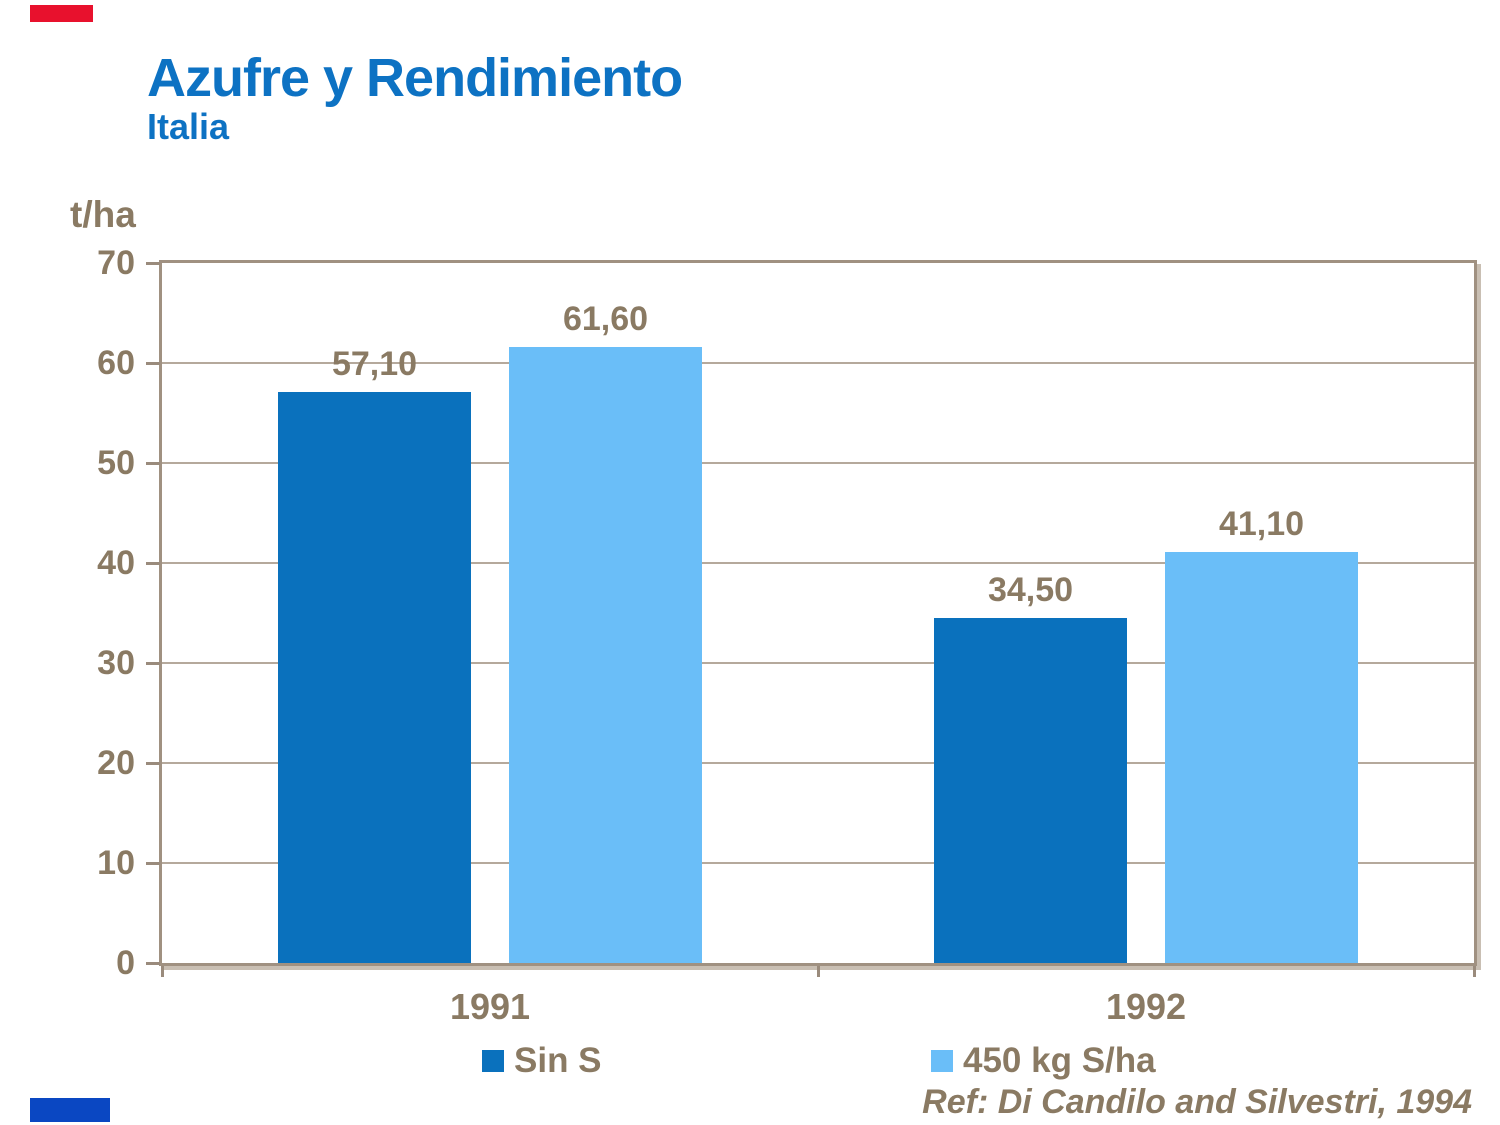 This screenshot has width=1500, height=1125. What do you see at coordinates (1059, 1060) in the screenshot?
I see `legend-label: 450 kg S/ha` at bounding box center [1059, 1060].